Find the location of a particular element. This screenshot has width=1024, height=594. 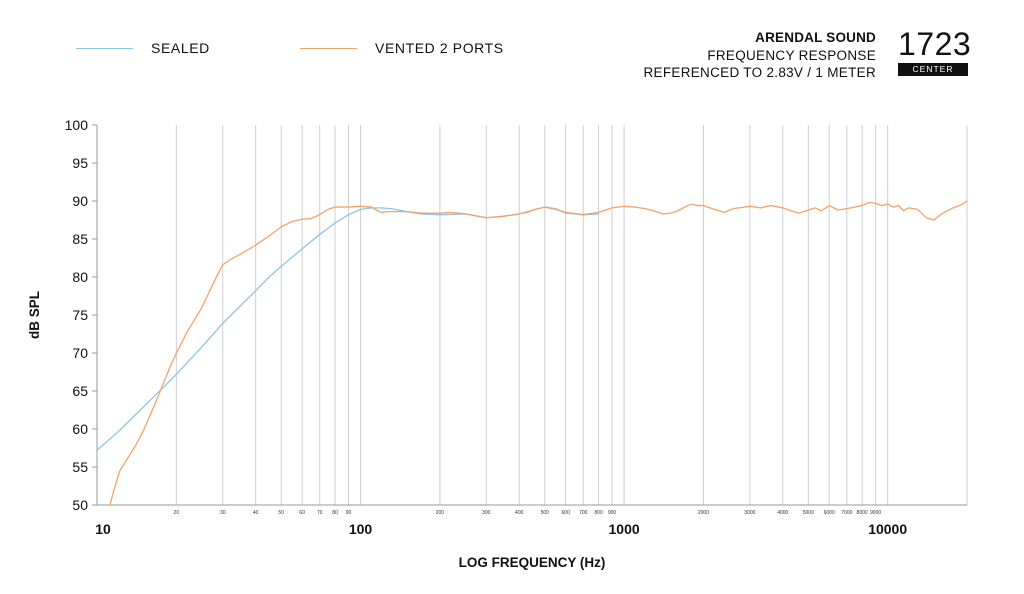

model-number: 1723 is located at coordinates (935, 44).